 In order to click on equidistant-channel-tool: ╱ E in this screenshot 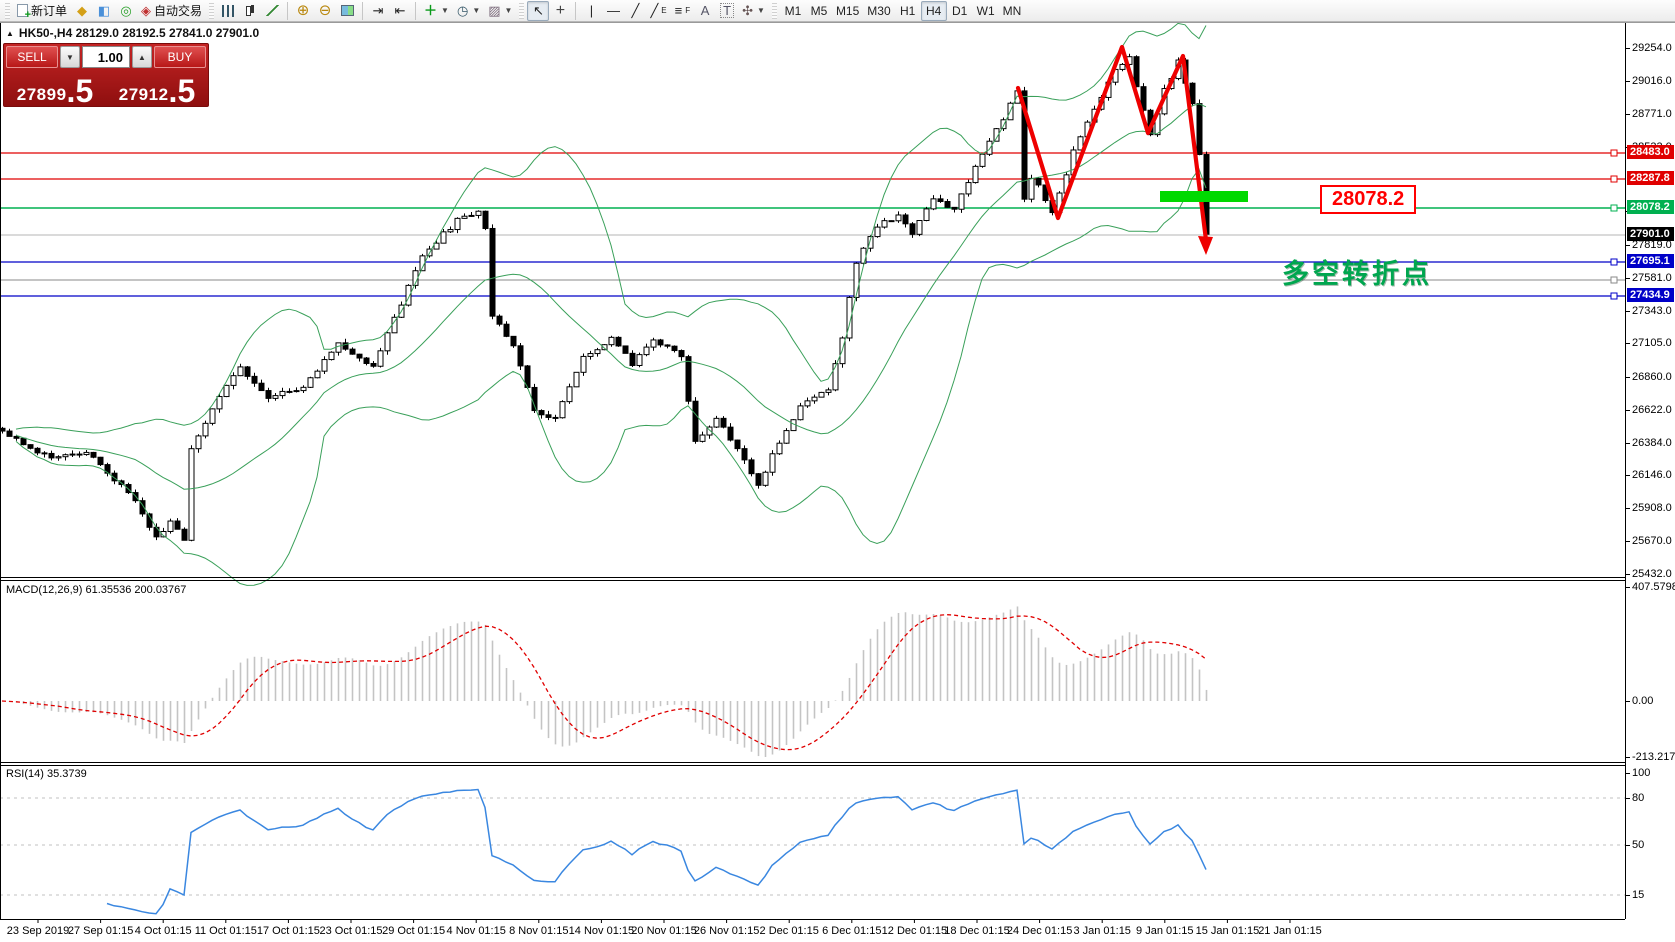, I will do `click(658, 11)`.